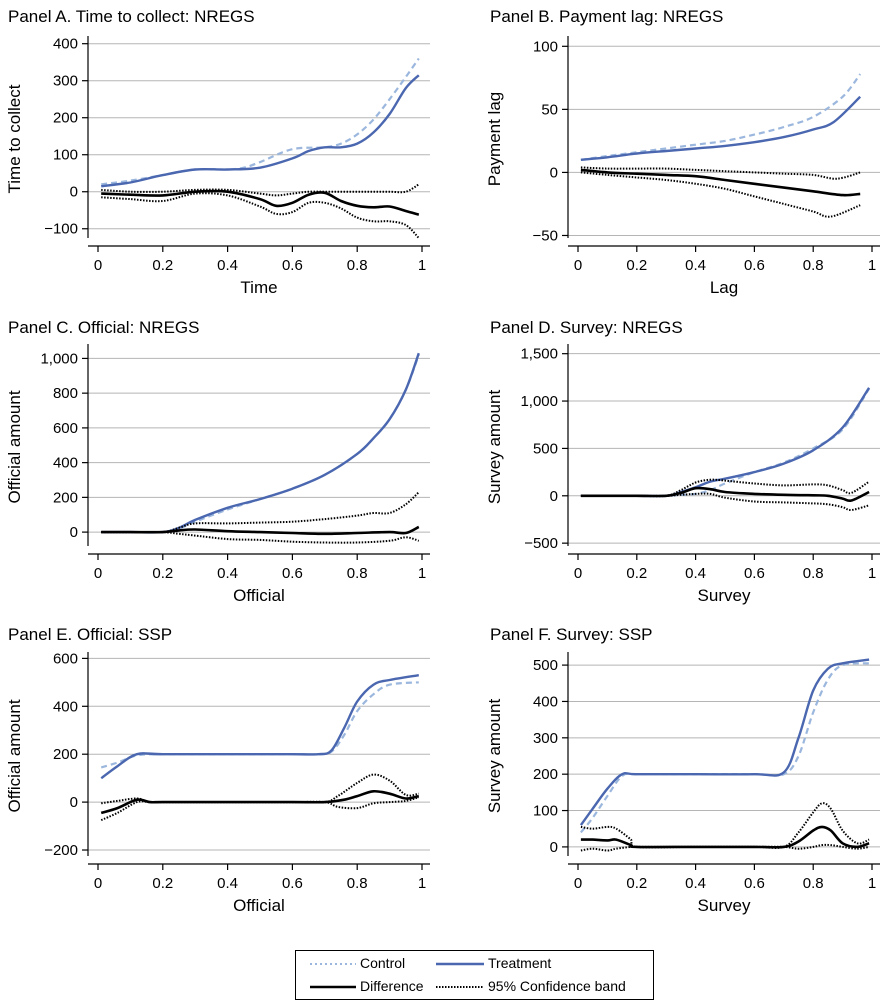 This screenshot has height=1005, width=894. What do you see at coordinates (162, 883) in the screenshot?
I see `panel-e-x-tick-label: 0.2` at bounding box center [162, 883].